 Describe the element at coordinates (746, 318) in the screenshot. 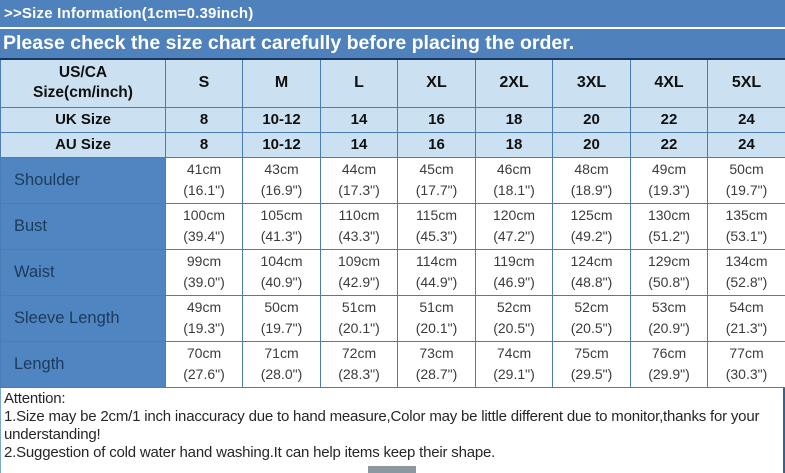

I see `measure-cell: 54cm (21.3")` at that location.